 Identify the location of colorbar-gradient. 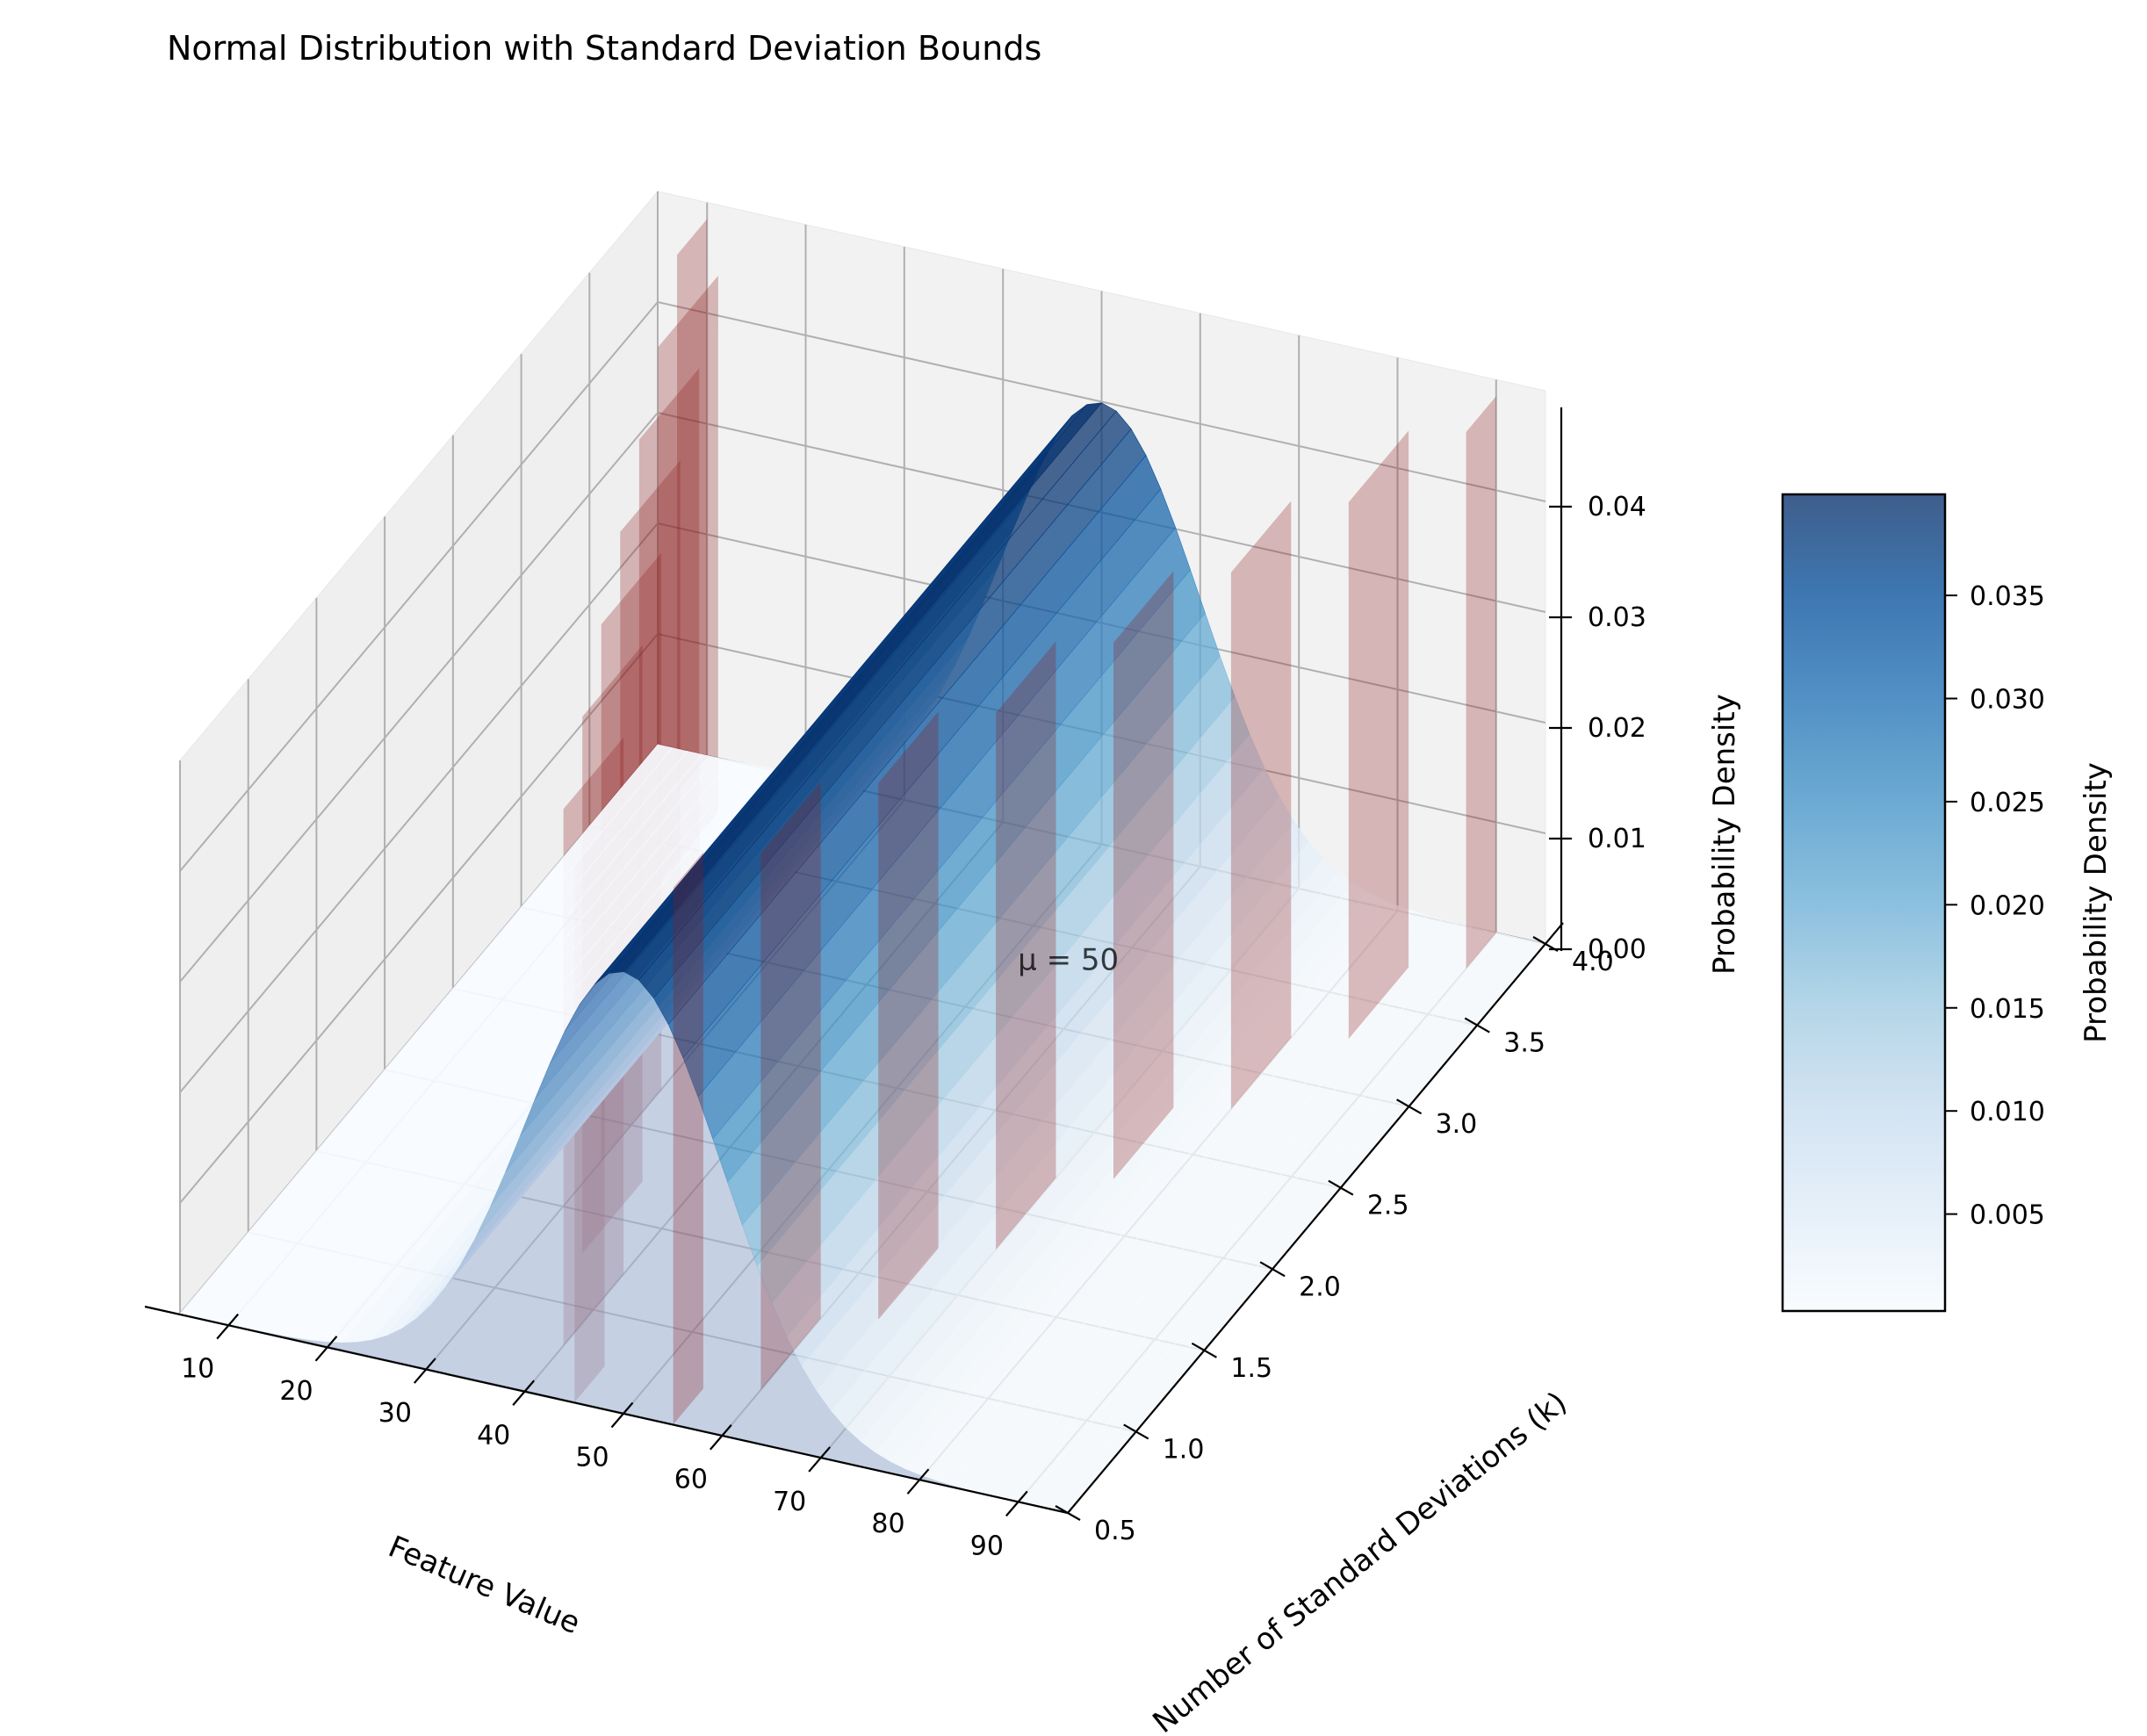
(1864, 903).